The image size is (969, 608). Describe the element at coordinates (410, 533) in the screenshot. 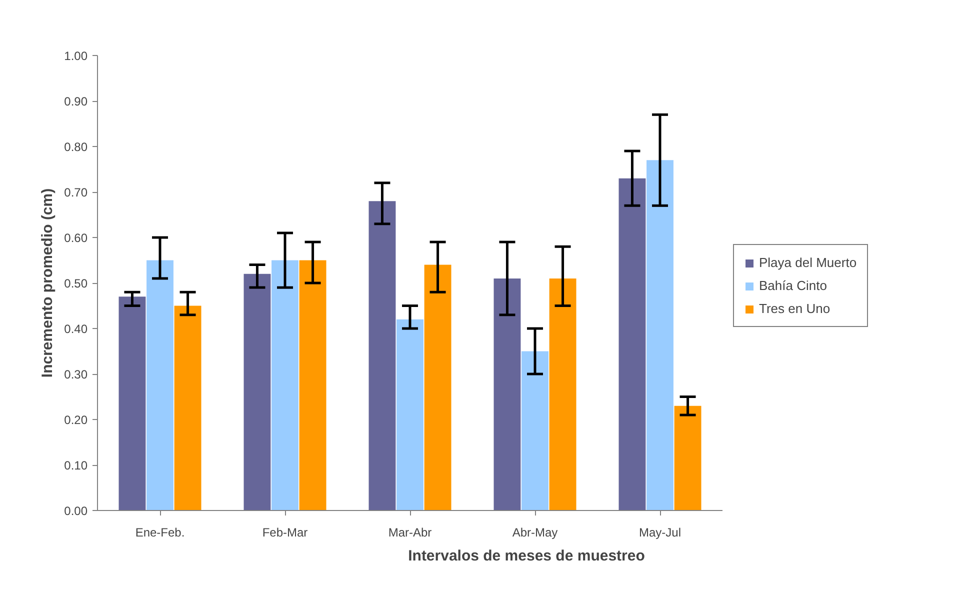

I see `x-tick-label: Mar-Abr` at that location.